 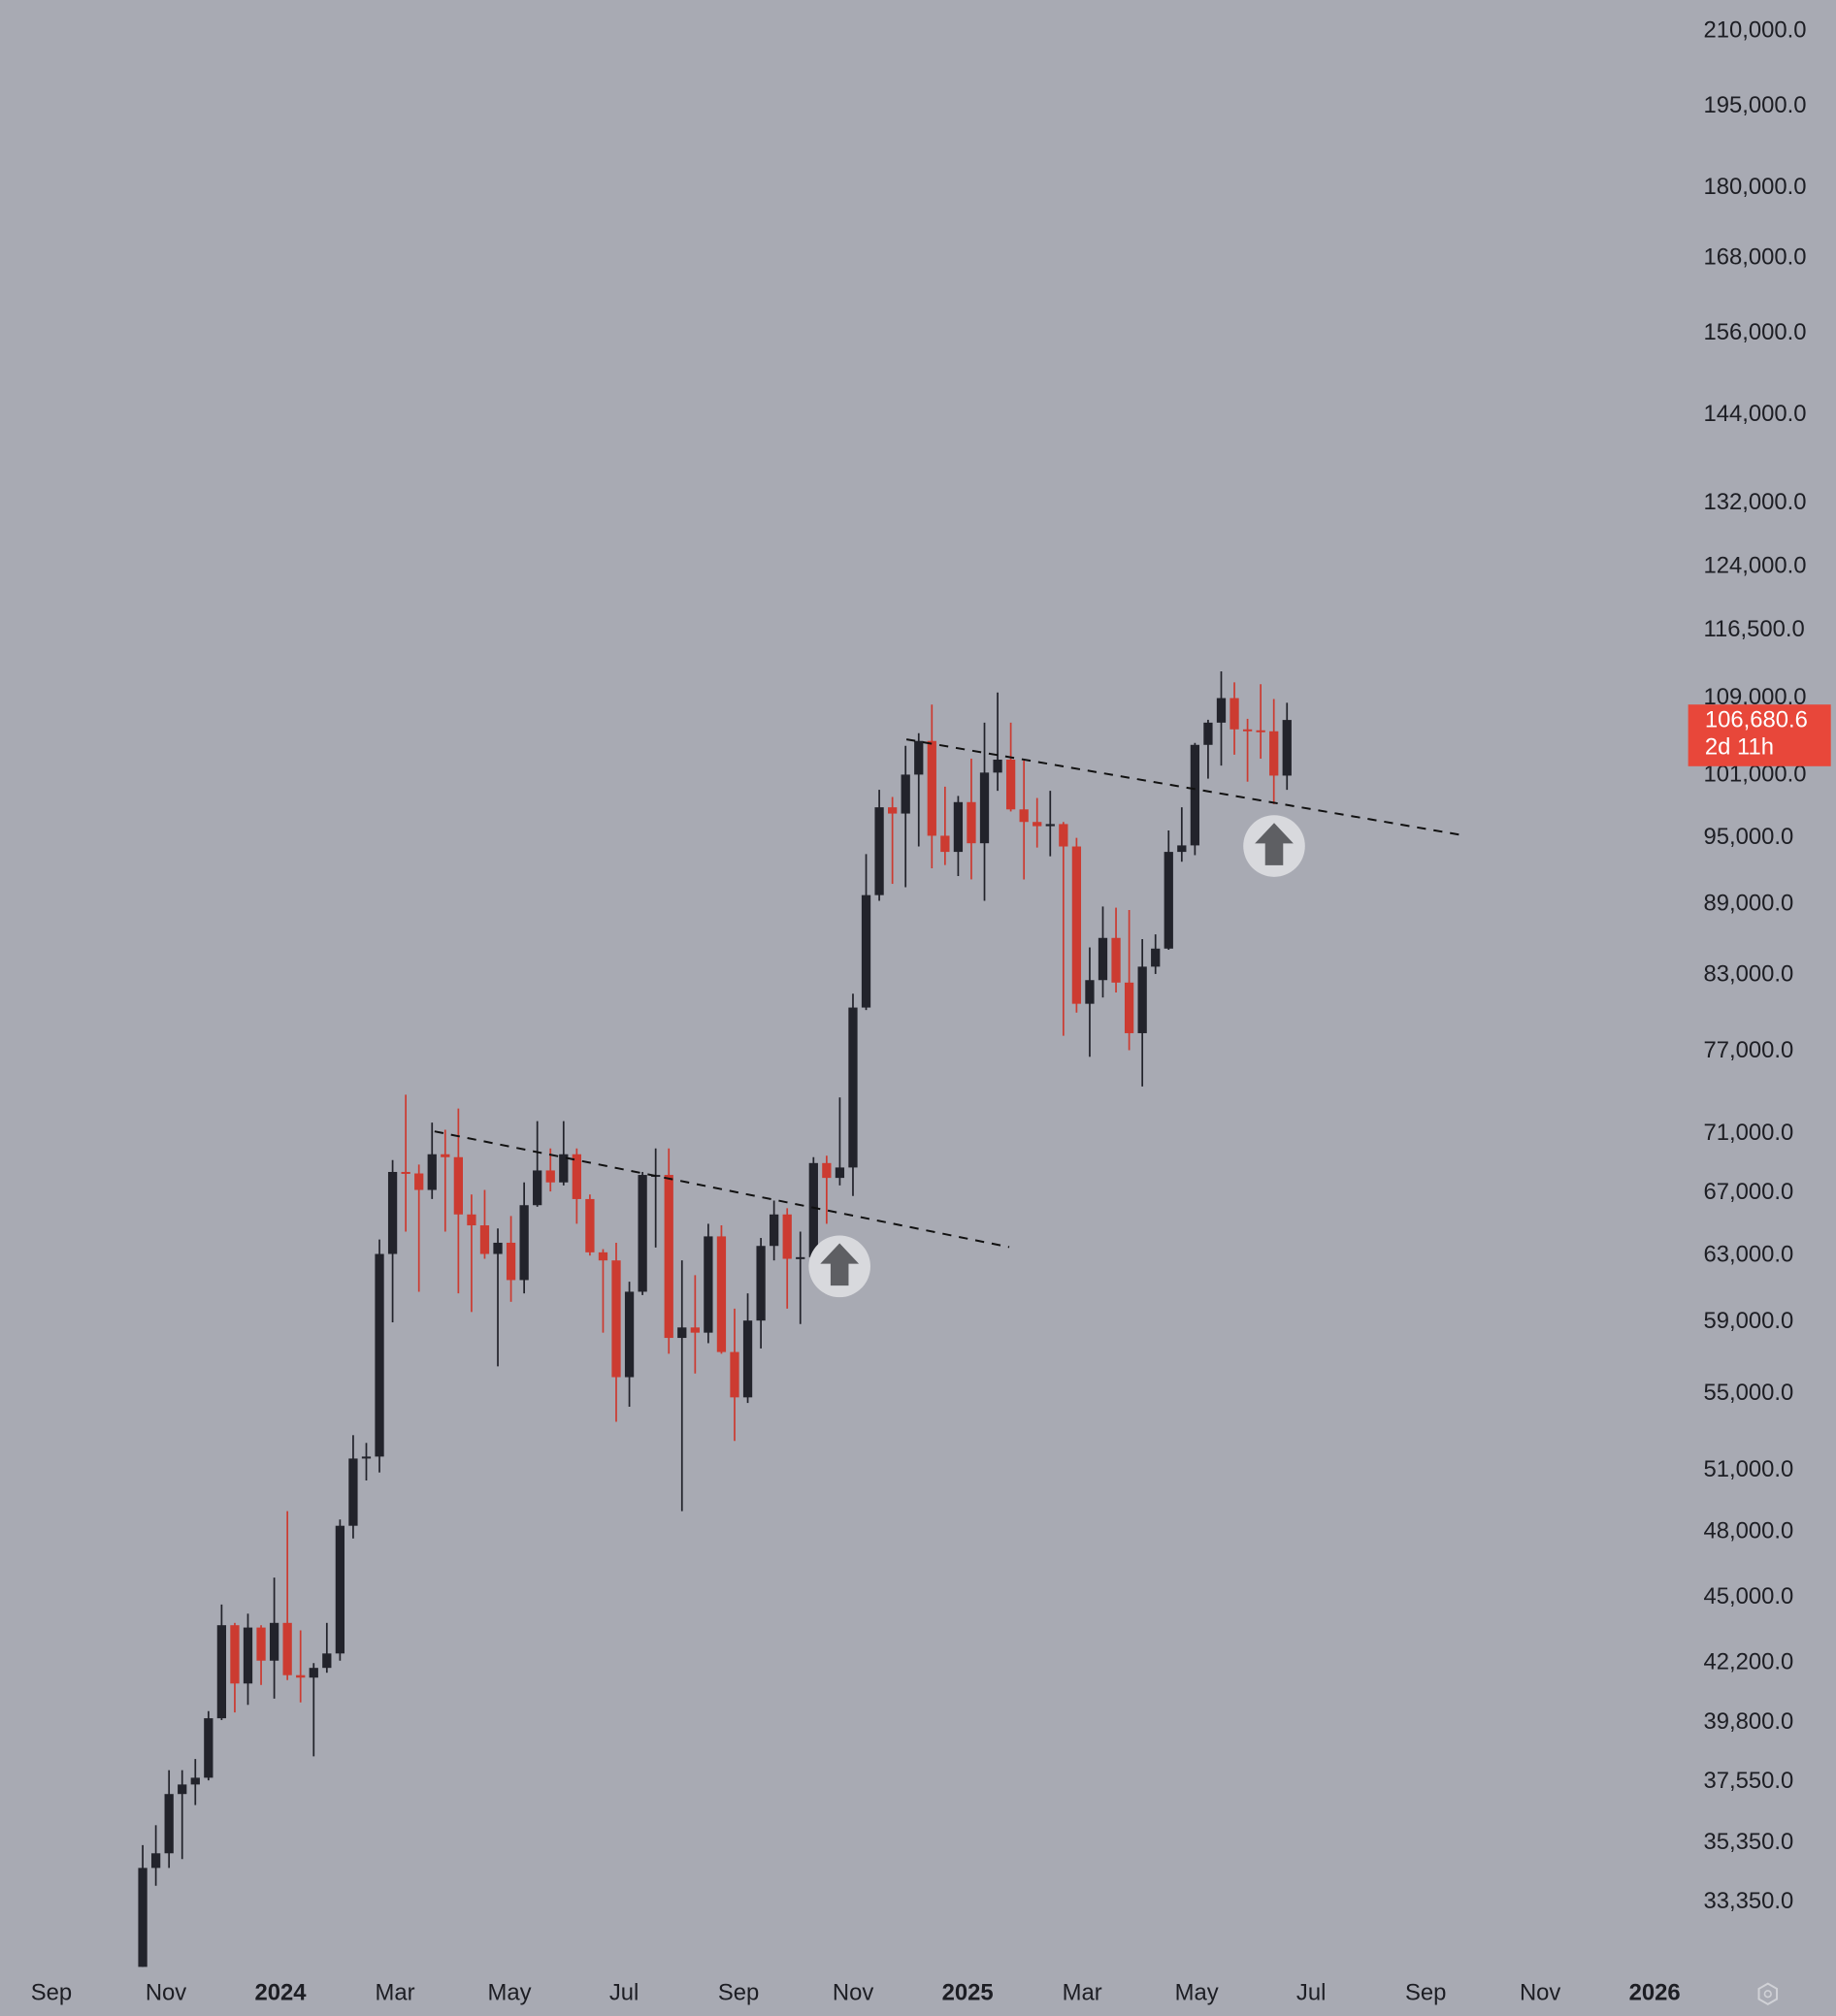 What do you see at coordinates (968, 1993) in the screenshot?
I see `x-tick-label: 2025` at bounding box center [968, 1993].